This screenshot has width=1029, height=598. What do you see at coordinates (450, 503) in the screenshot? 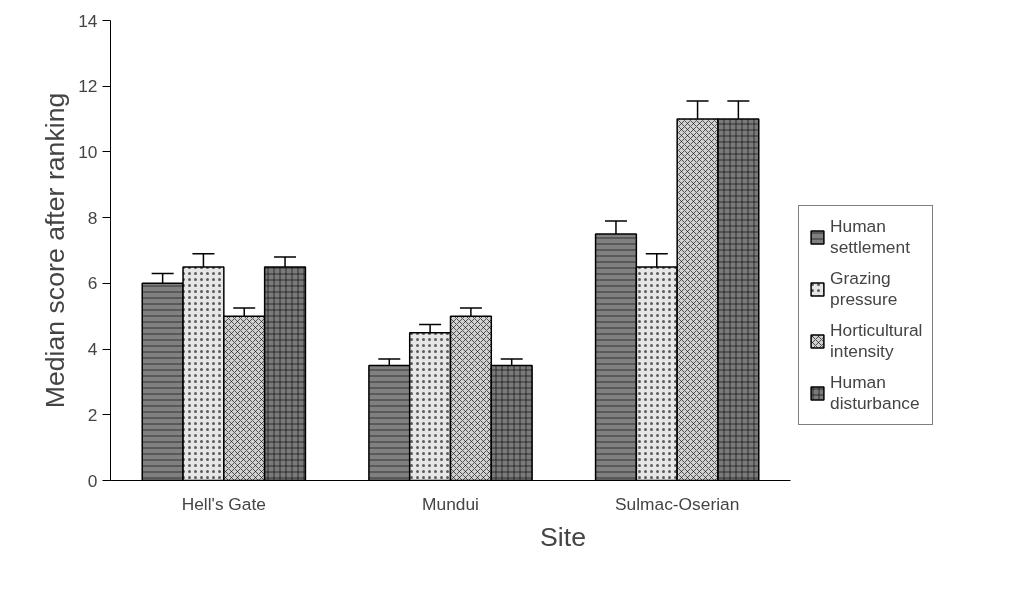
I see `x-tick-label: Mundui` at bounding box center [450, 503].